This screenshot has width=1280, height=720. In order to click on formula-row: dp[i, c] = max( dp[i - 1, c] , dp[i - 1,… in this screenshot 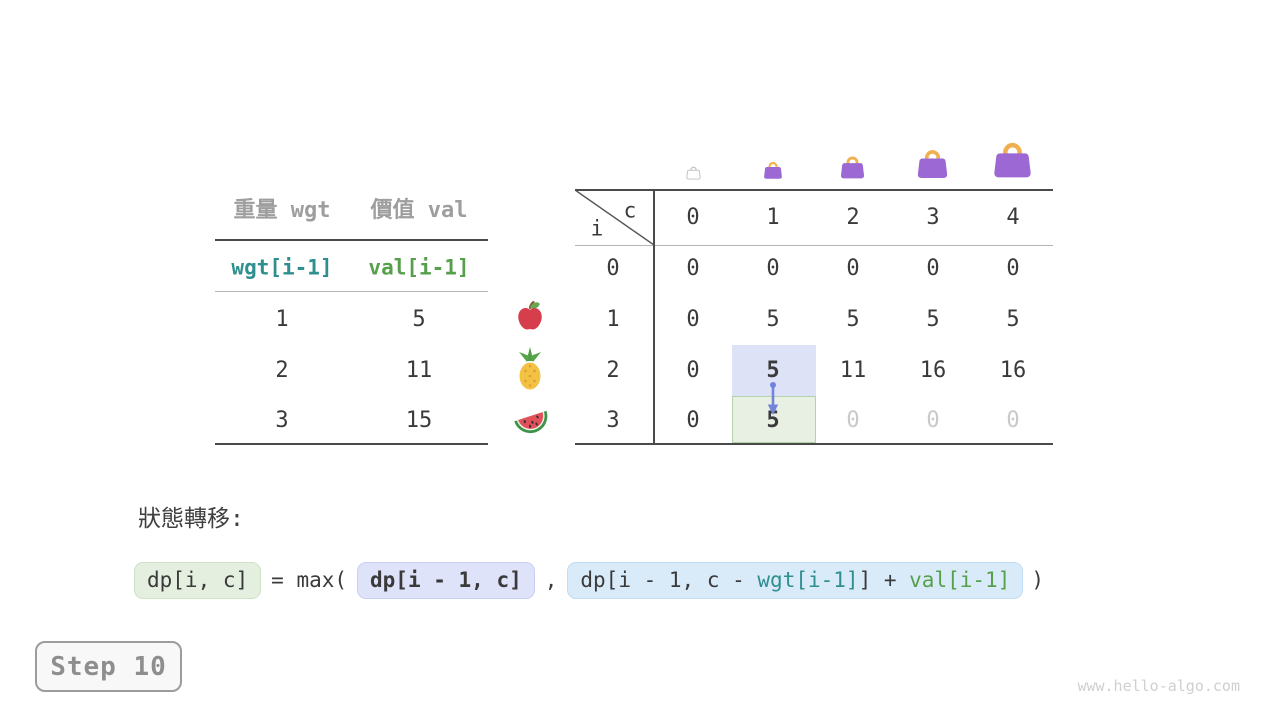, I will do `click(594, 580)`.